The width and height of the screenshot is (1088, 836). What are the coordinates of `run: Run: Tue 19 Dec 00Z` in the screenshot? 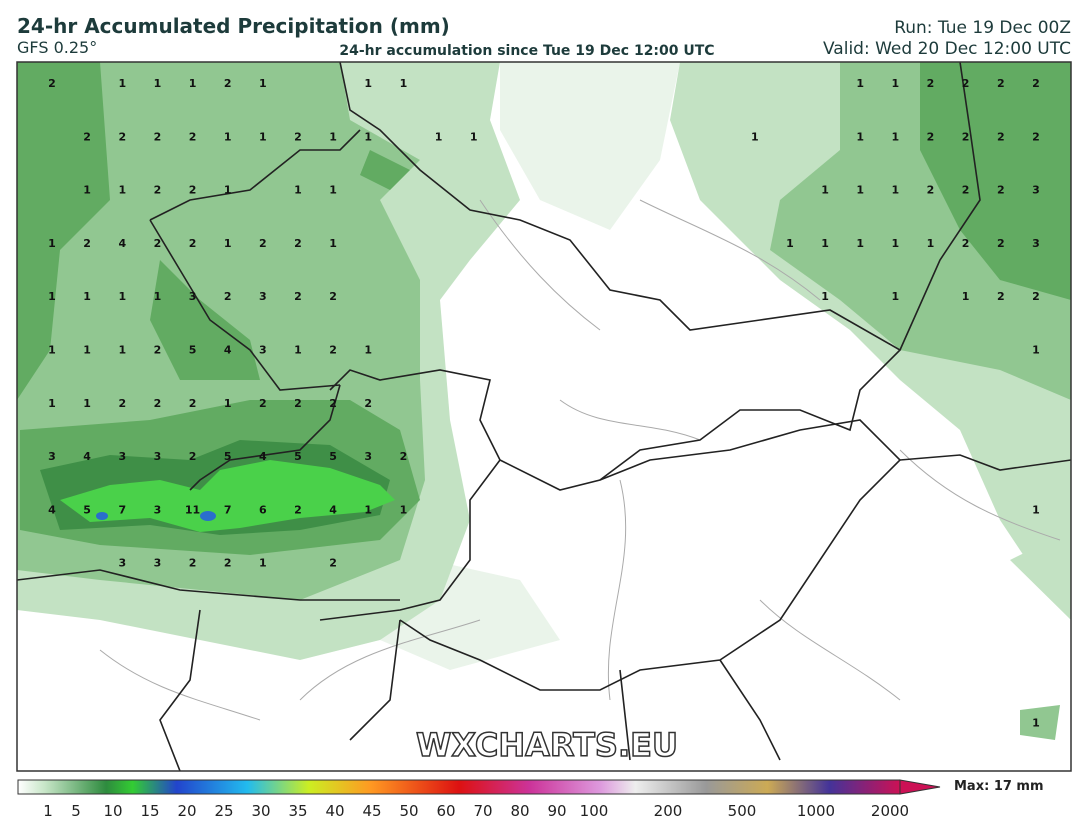 It's located at (982, 28).